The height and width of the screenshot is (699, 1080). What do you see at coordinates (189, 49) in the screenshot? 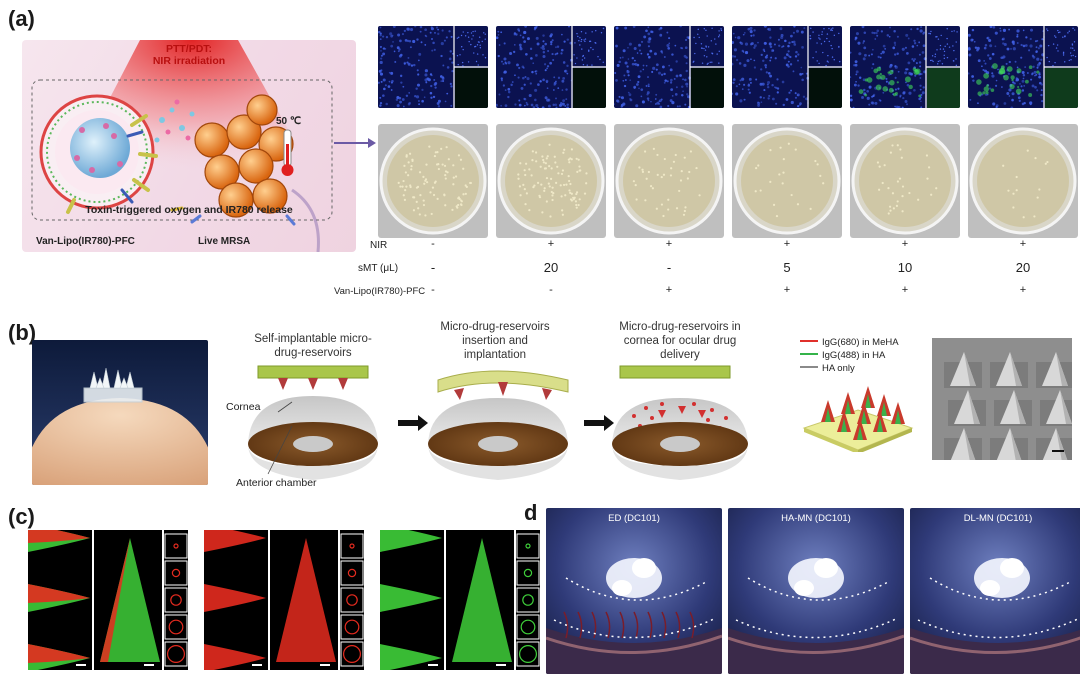
I see `ptt-title: PTT/PDT:` at bounding box center [189, 49].